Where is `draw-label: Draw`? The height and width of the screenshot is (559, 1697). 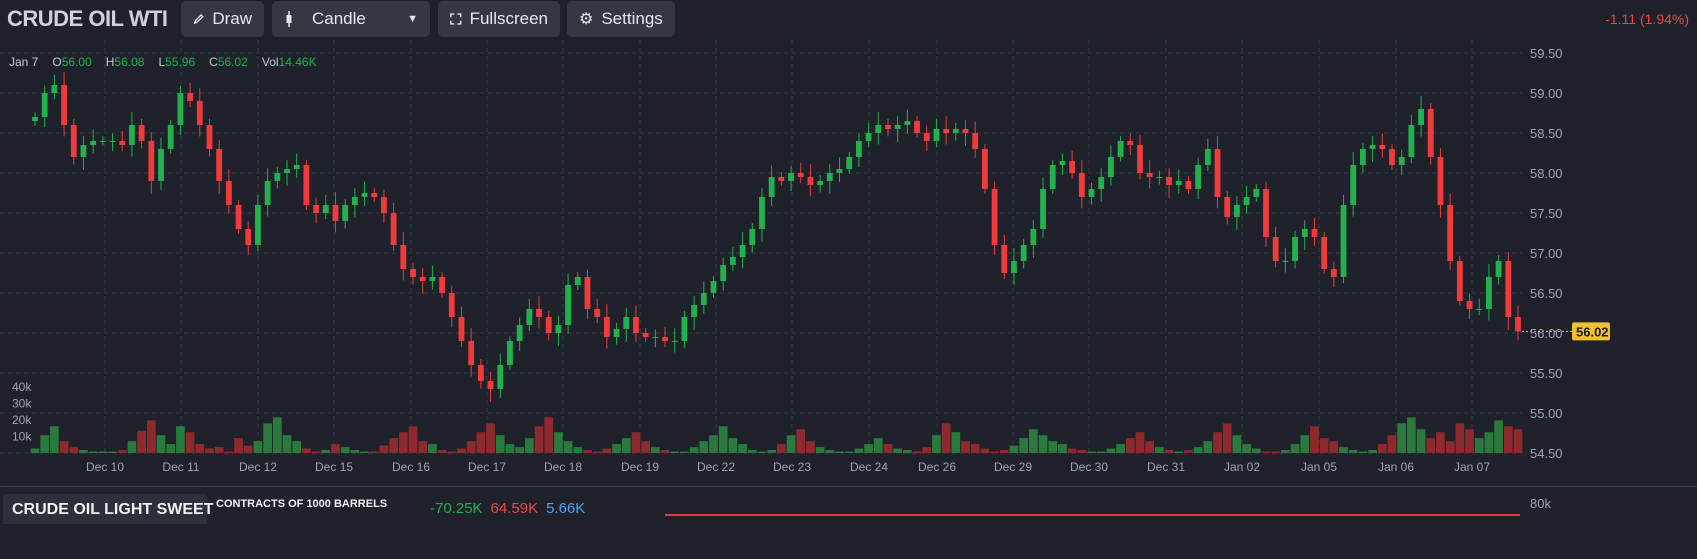 draw-label: Draw is located at coordinates (232, 18).